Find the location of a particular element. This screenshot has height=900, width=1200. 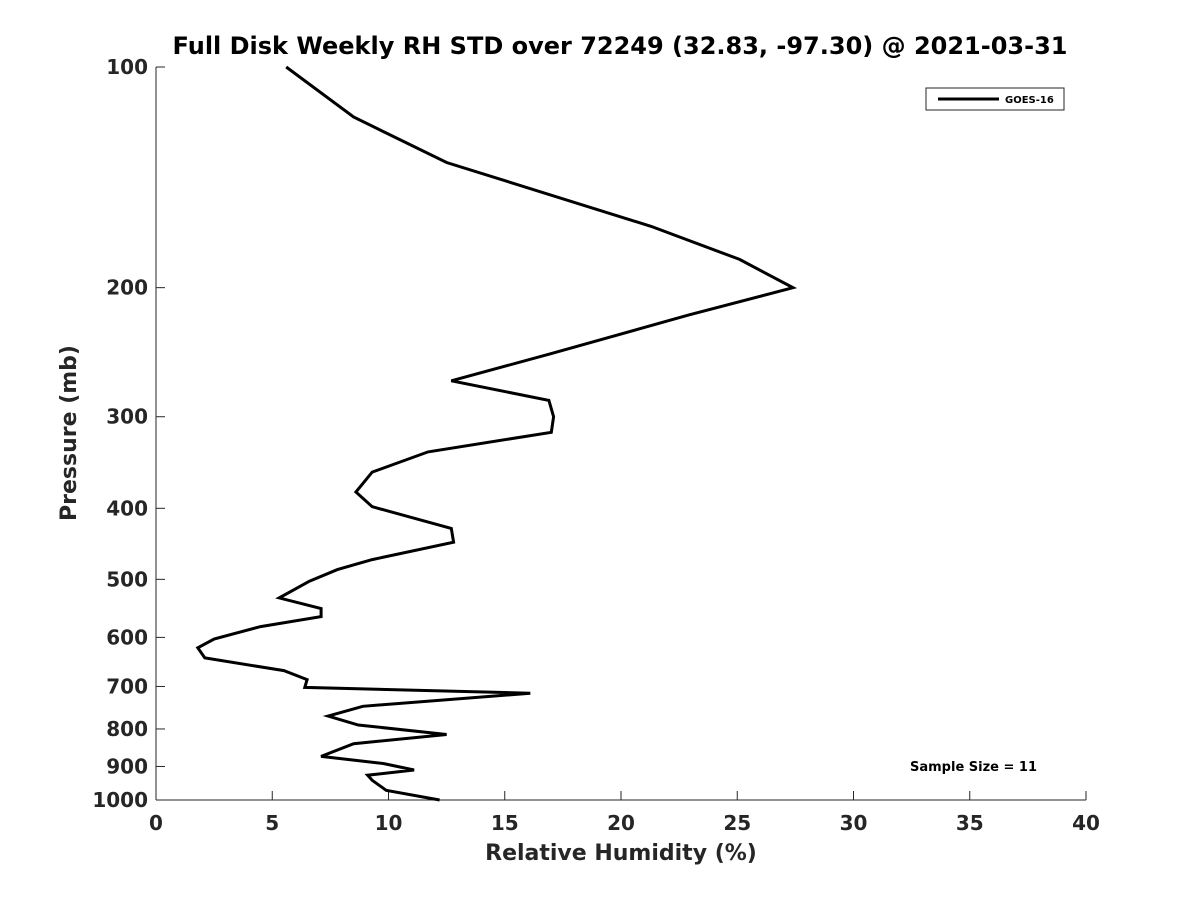

y-tick-label: 200 is located at coordinates (127, 288).